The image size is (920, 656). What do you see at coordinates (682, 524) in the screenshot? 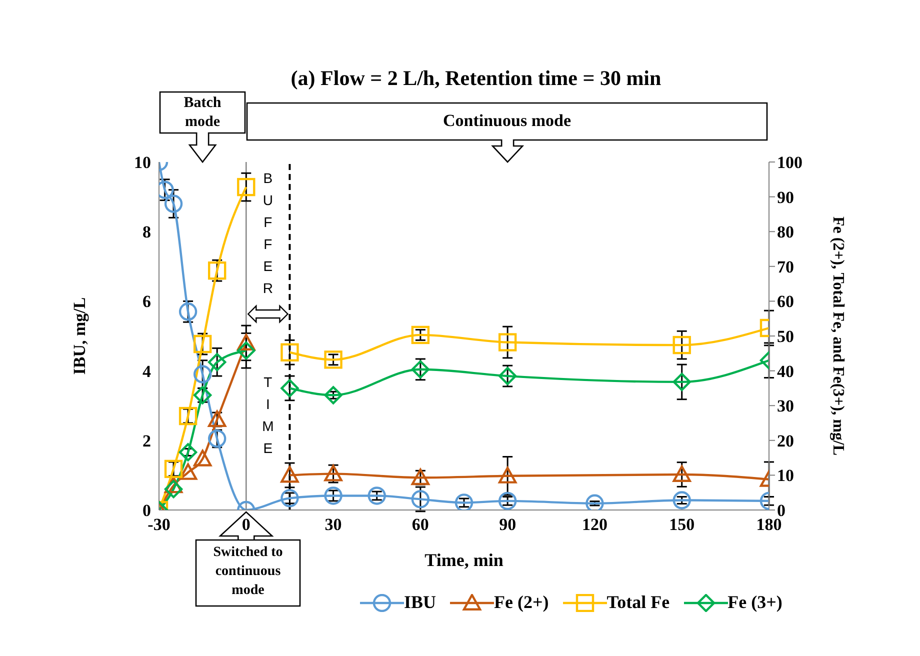
I see `x-tick-label: 150` at bounding box center [682, 524].